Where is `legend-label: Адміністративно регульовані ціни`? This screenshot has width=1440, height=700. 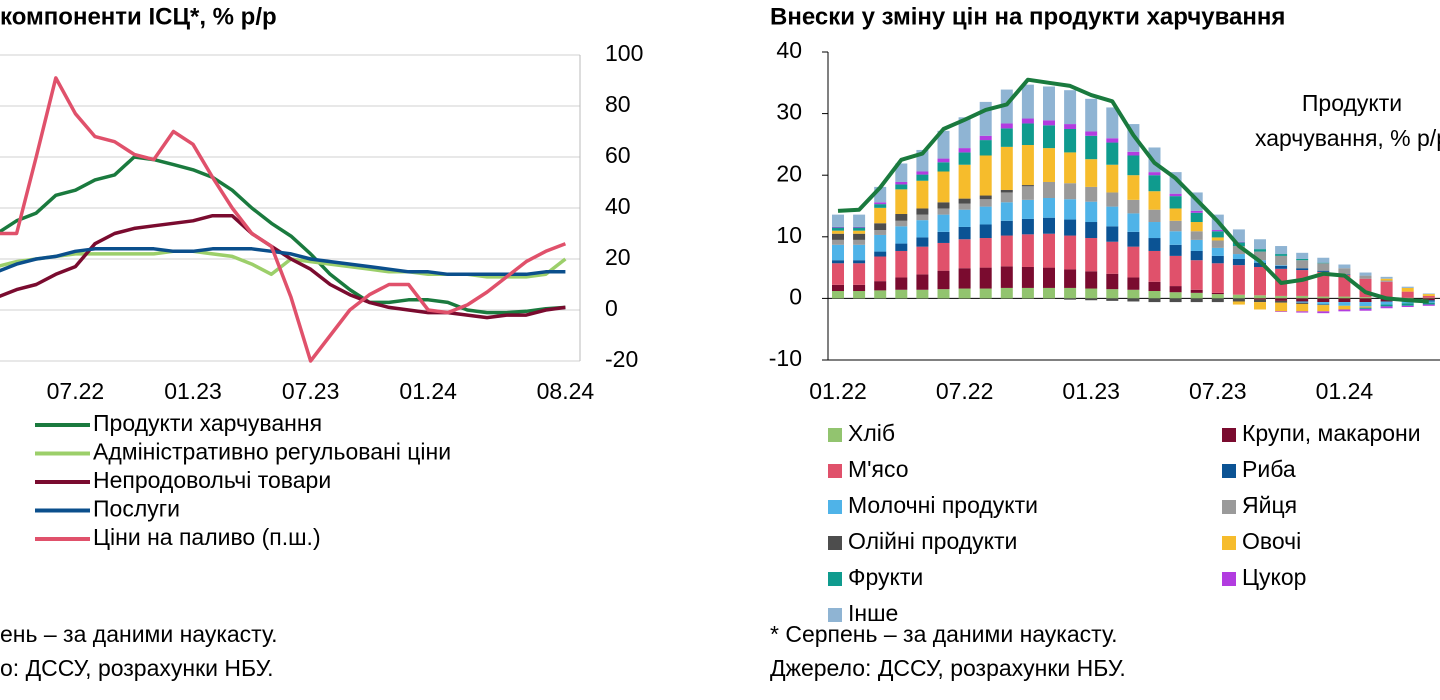
legend-label: Адміністративно регульовані ціни is located at coordinates (272, 452).